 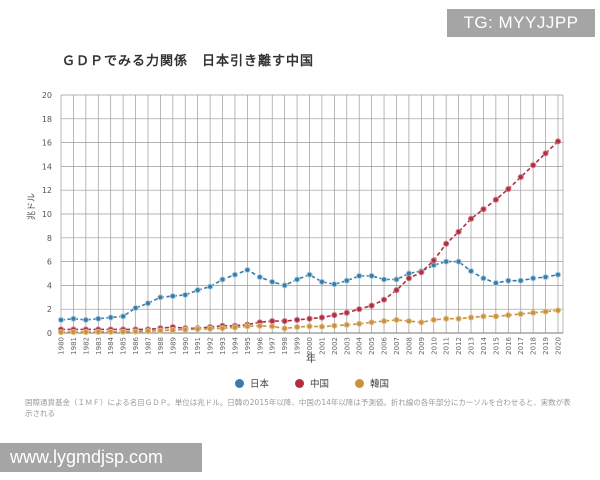 I want to click on svg-text: 1991, so click(x=198, y=346).